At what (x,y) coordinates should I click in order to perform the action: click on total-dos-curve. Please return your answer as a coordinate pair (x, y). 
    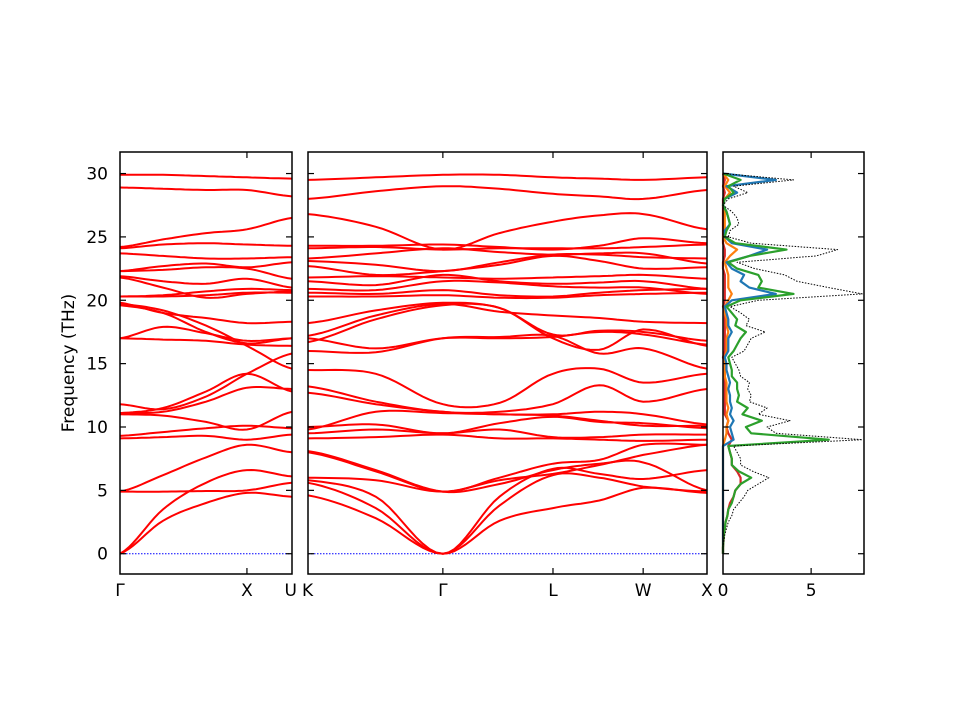
    Looking at the image, I should click on (792, 363).